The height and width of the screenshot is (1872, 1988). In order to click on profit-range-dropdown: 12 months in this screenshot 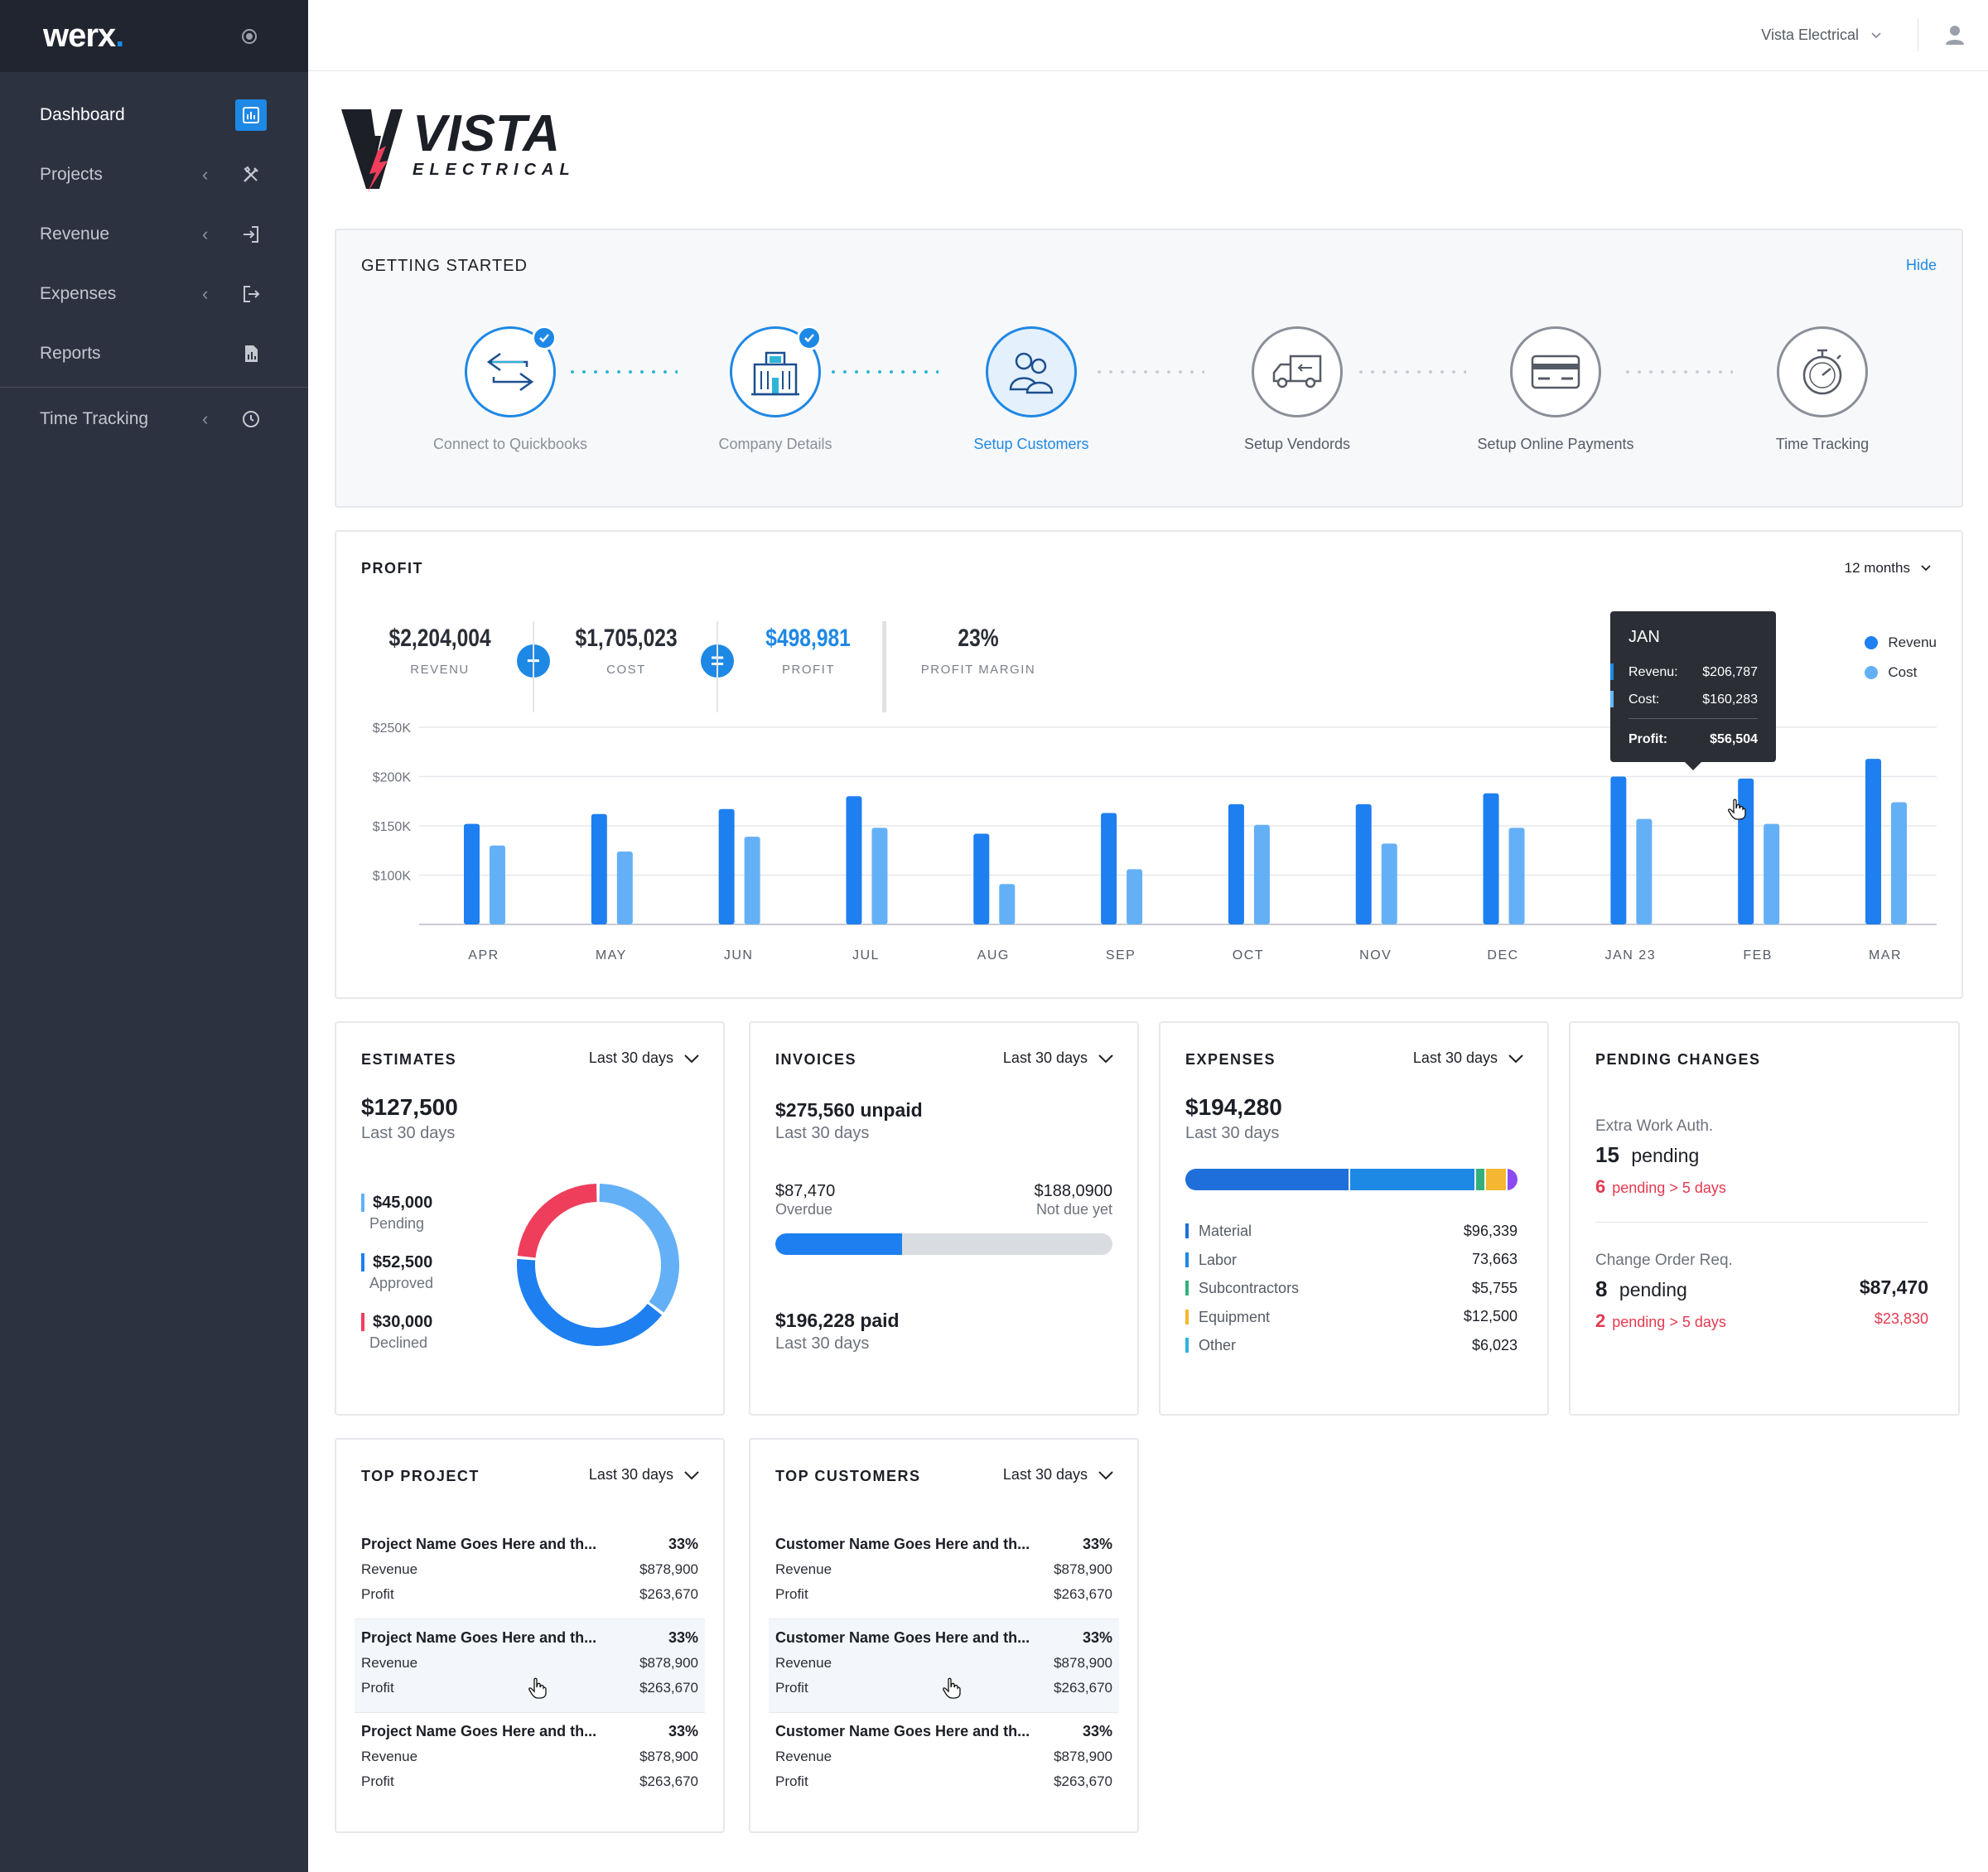, I will do `click(1888, 568)`.